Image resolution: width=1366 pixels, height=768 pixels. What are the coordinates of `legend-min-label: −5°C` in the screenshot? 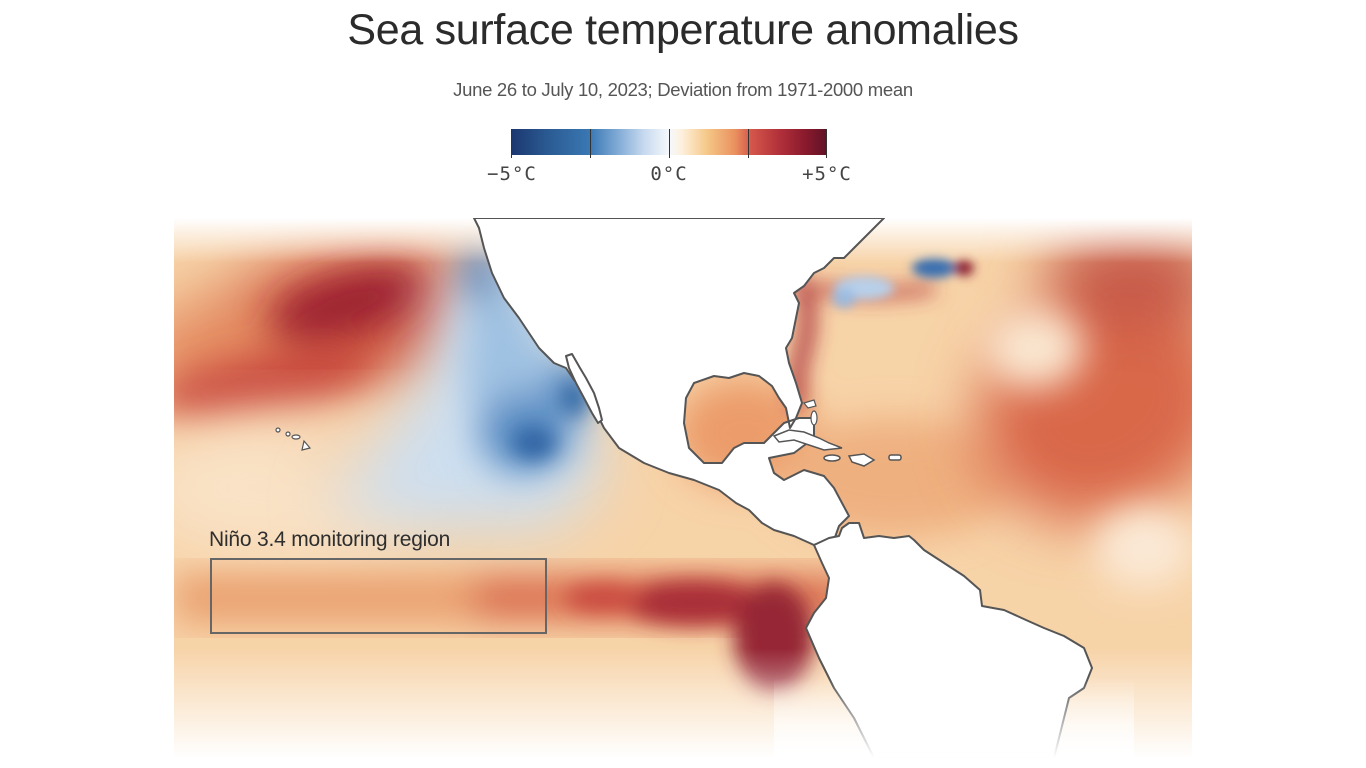 It's located at (512, 174).